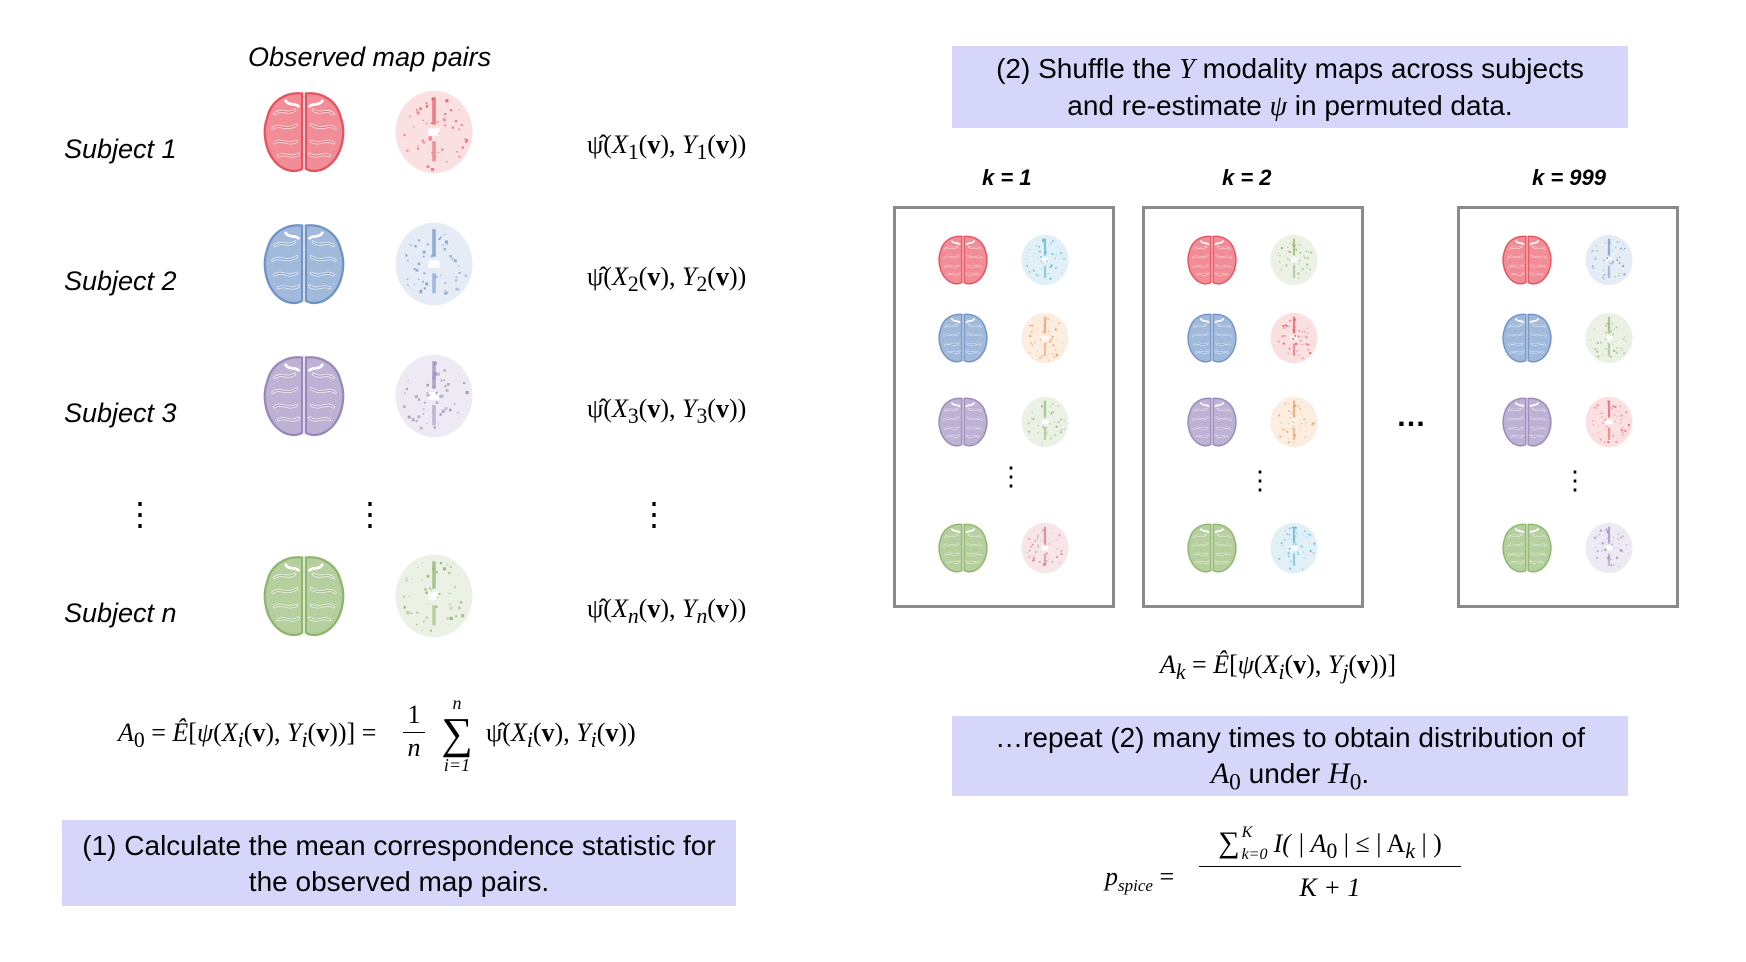  What do you see at coordinates (1278, 667) in the screenshot?
I see `ak-formula: Ak = Ê[ψ(Xi(v), Yj(v))]` at bounding box center [1278, 667].